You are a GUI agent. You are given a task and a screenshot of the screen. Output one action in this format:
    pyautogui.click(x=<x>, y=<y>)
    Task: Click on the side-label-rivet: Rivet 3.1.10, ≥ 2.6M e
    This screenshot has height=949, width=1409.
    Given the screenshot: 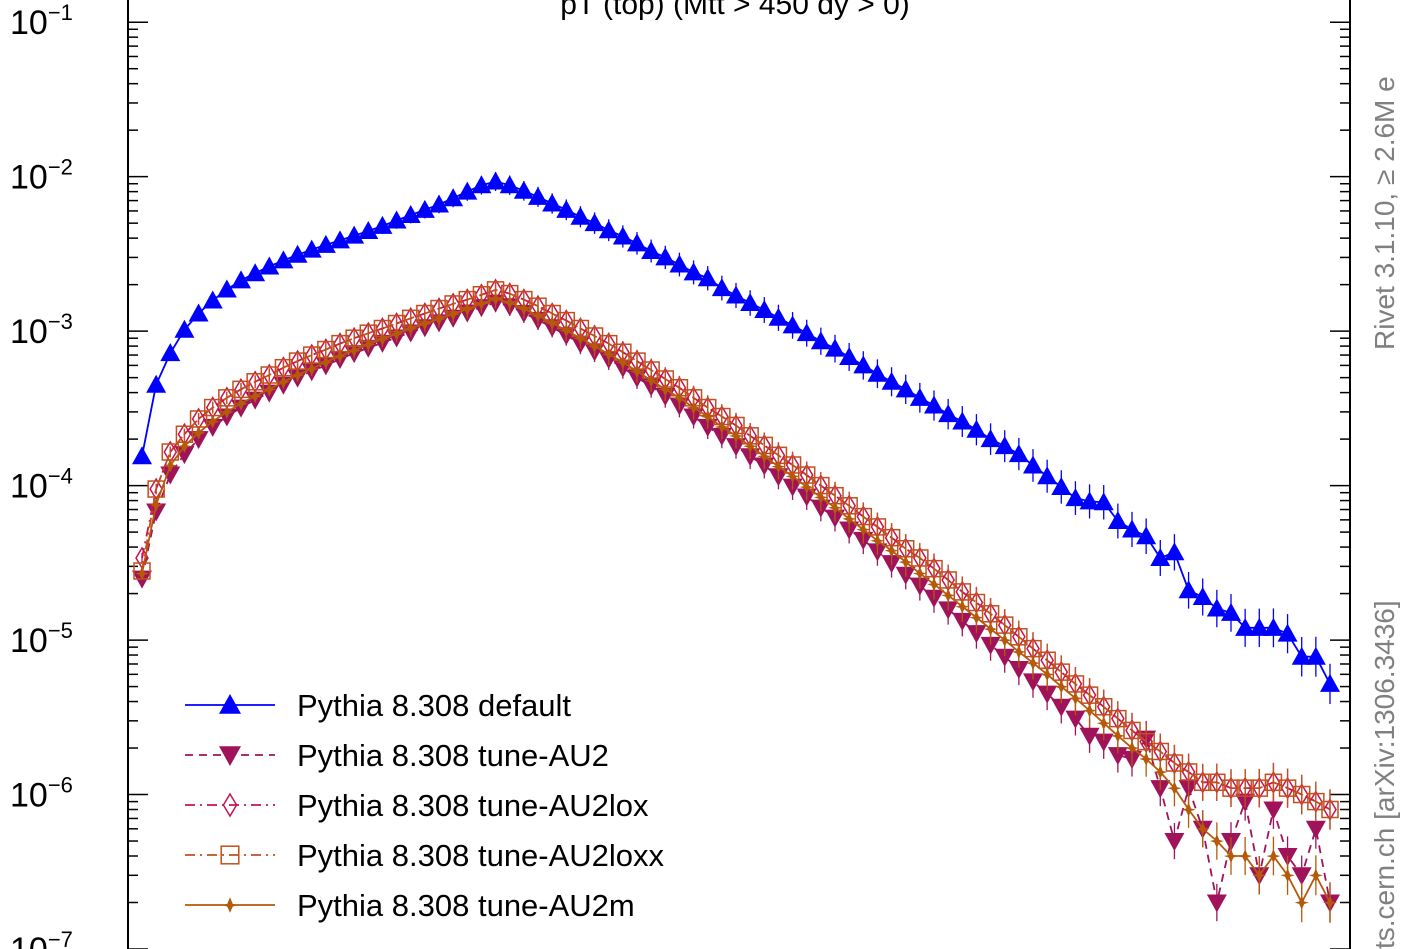 What is the action you would take?
    pyautogui.click(x=1384, y=213)
    